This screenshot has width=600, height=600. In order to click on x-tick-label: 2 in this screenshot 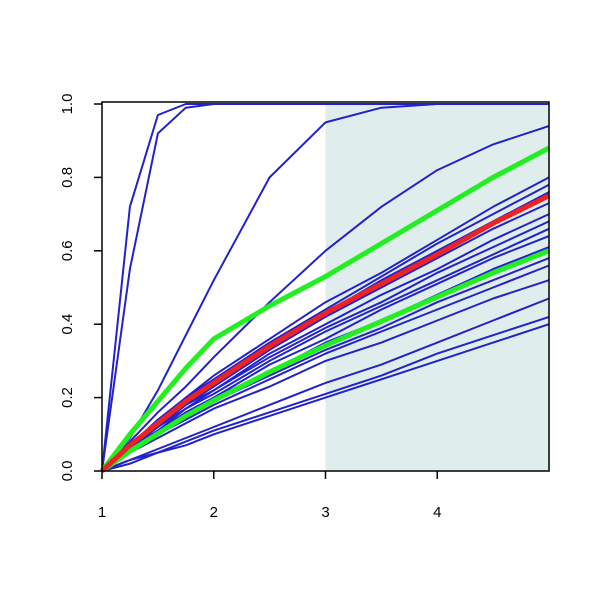, I will do `click(214, 512)`.